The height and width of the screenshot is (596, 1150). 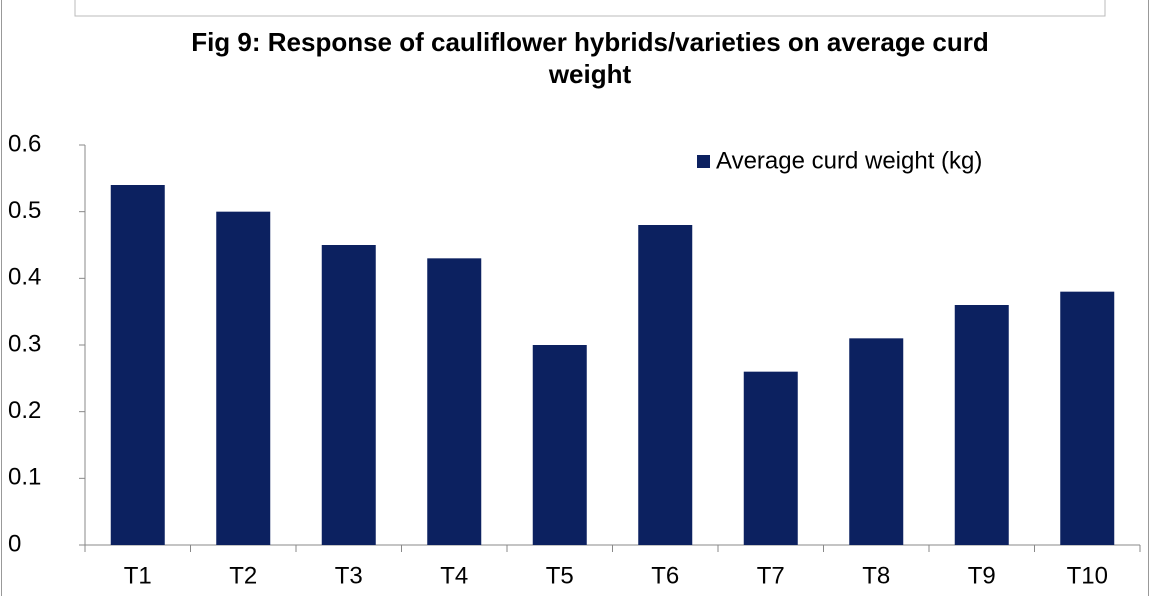 What do you see at coordinates (982, 575) in the screenshot?
I see `x-tick-label: T9` at bounding box center [982, 575].